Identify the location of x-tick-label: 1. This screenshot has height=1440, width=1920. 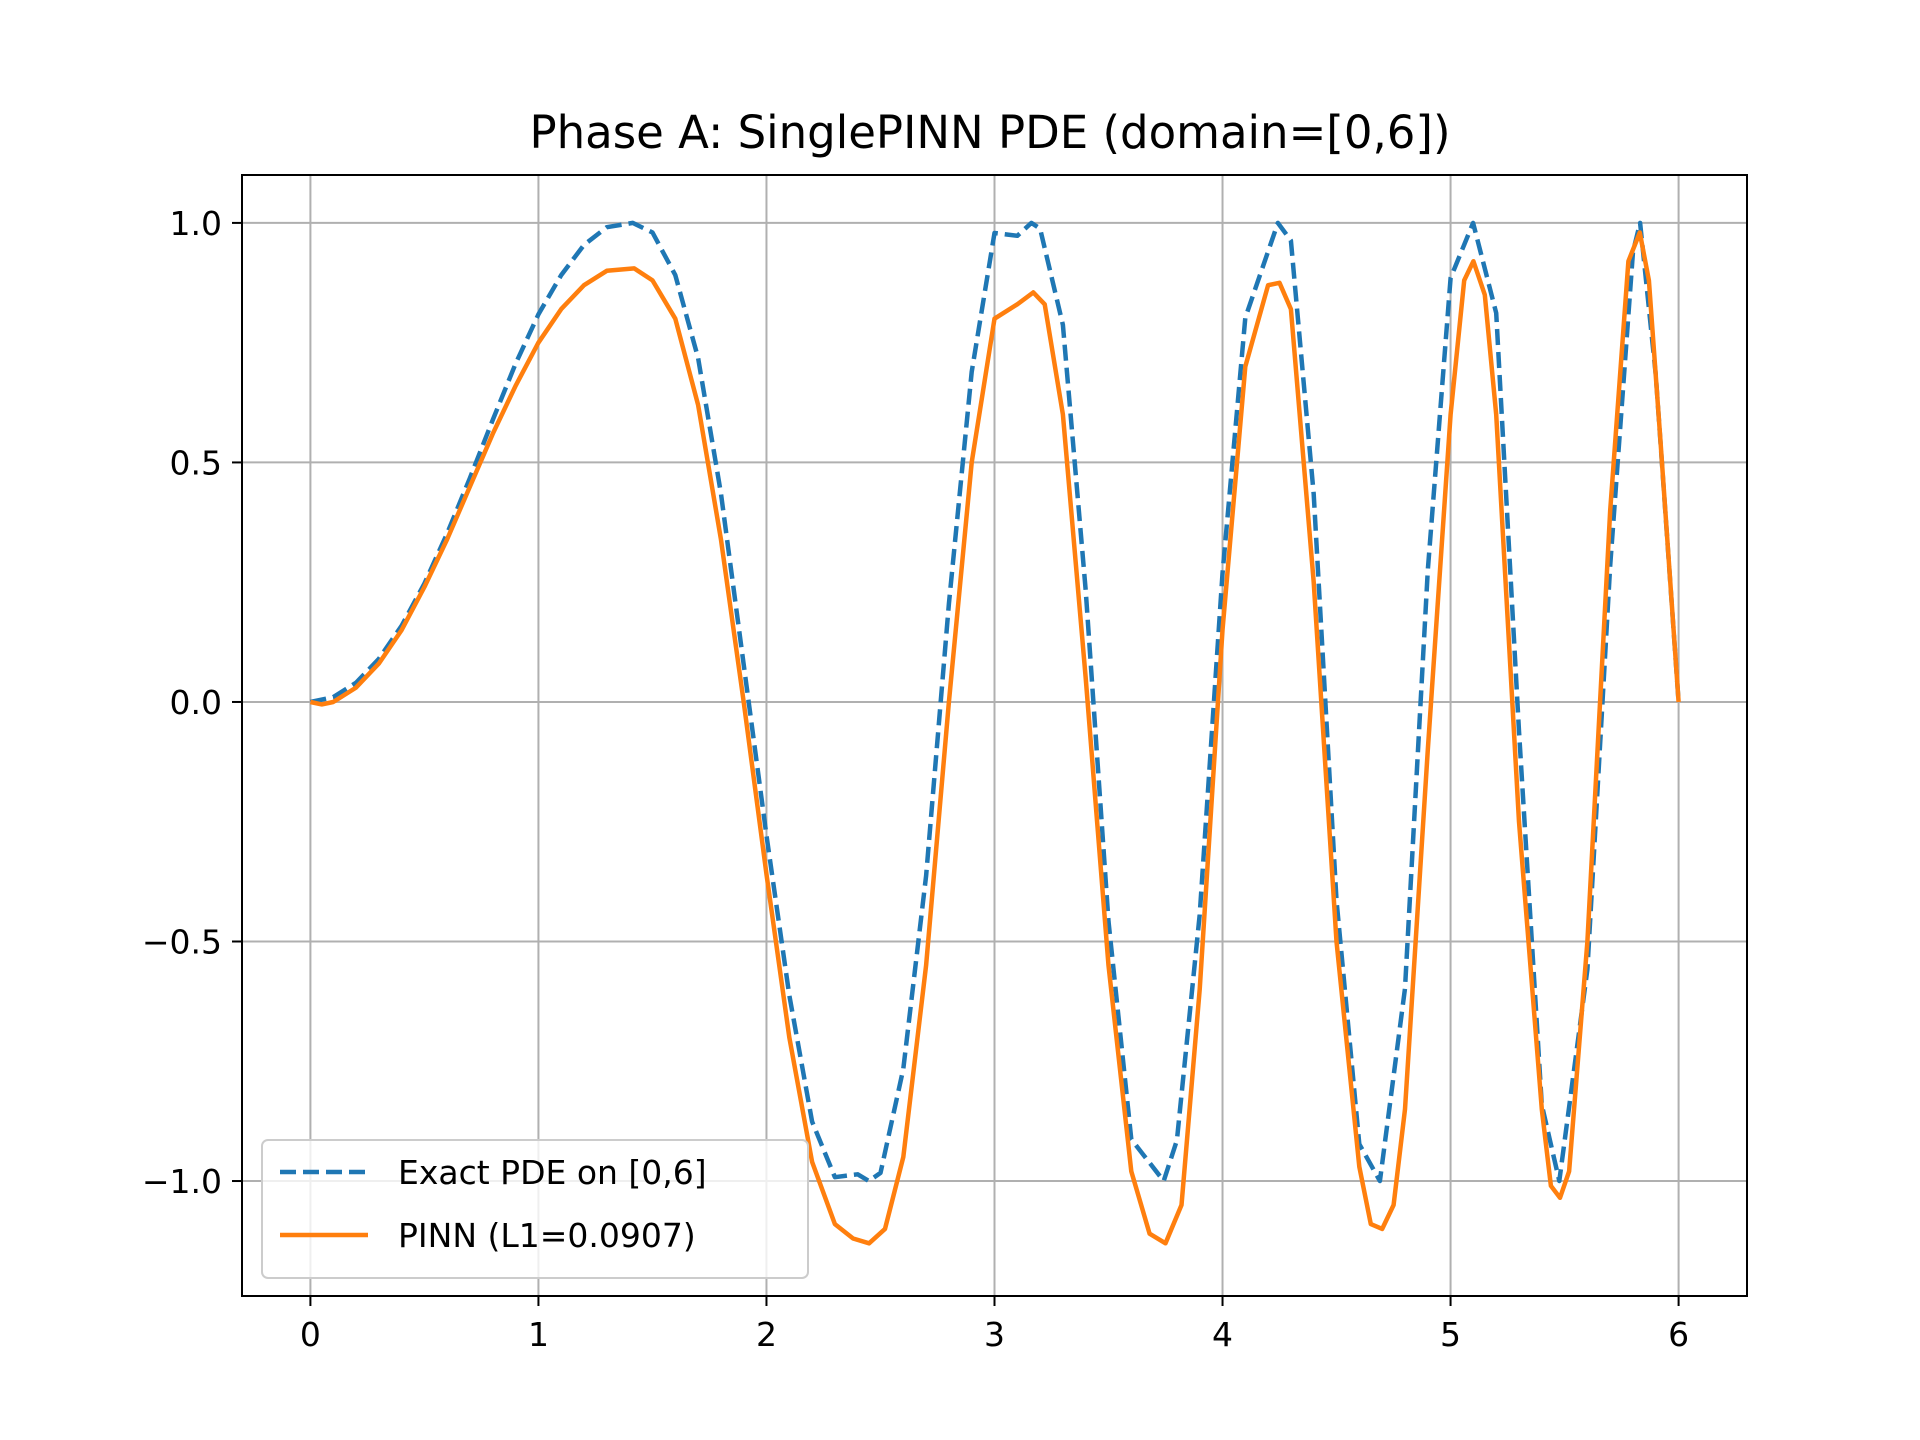
(538, 1334).